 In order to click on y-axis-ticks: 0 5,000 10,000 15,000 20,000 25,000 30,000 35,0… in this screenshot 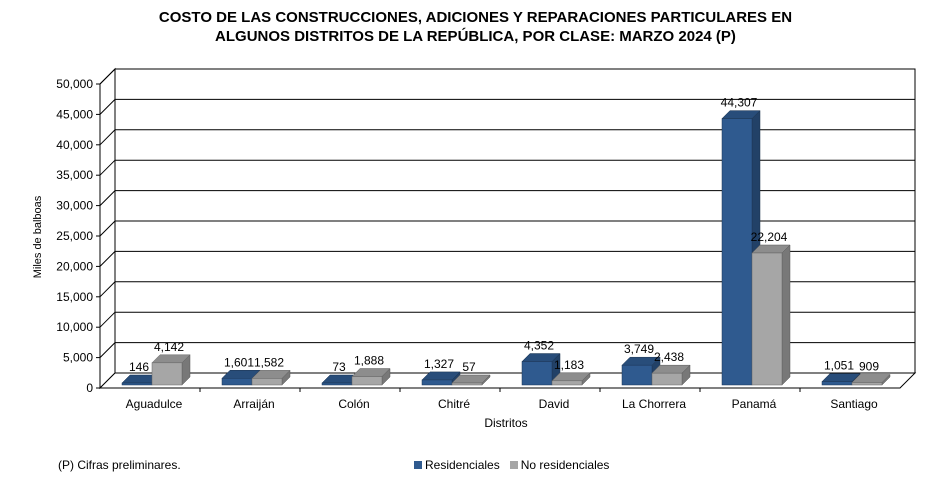, I will do `click(78, 236)`.